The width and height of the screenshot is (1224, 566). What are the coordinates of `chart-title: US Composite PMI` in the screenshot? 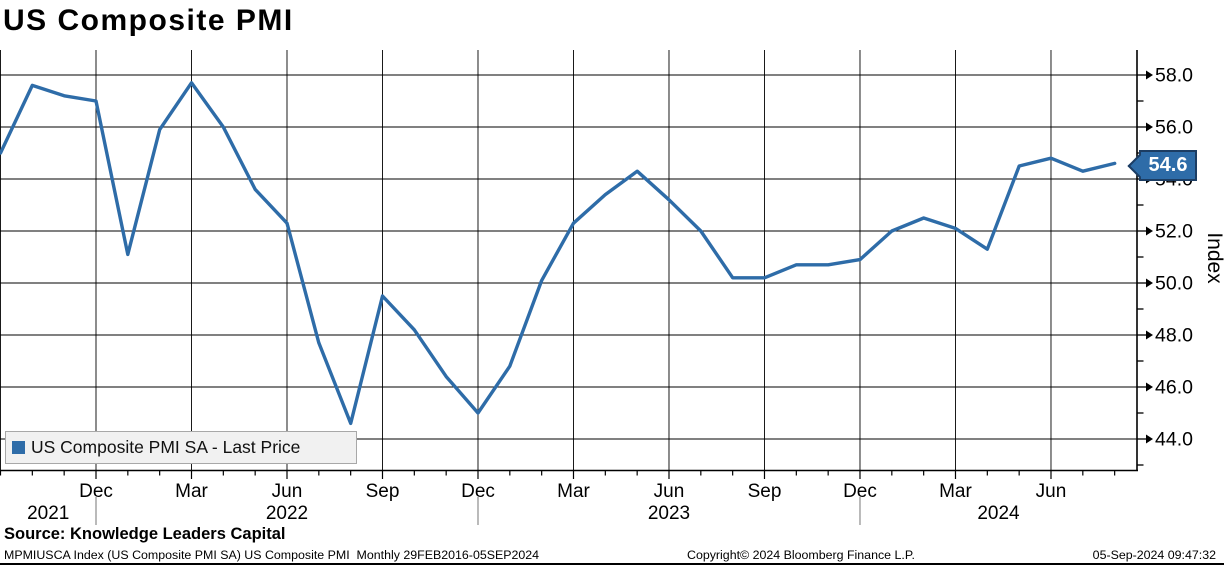 It's located at (148, 20).